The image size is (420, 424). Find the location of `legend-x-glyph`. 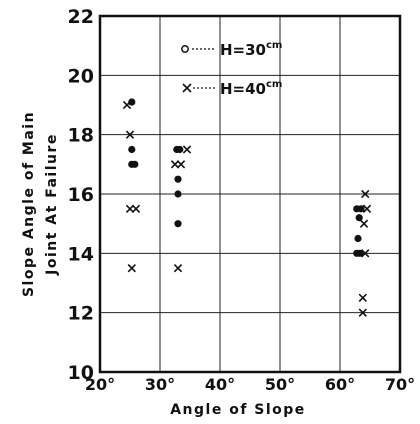

legend-x-glyph is located at coordinates (187, 88).